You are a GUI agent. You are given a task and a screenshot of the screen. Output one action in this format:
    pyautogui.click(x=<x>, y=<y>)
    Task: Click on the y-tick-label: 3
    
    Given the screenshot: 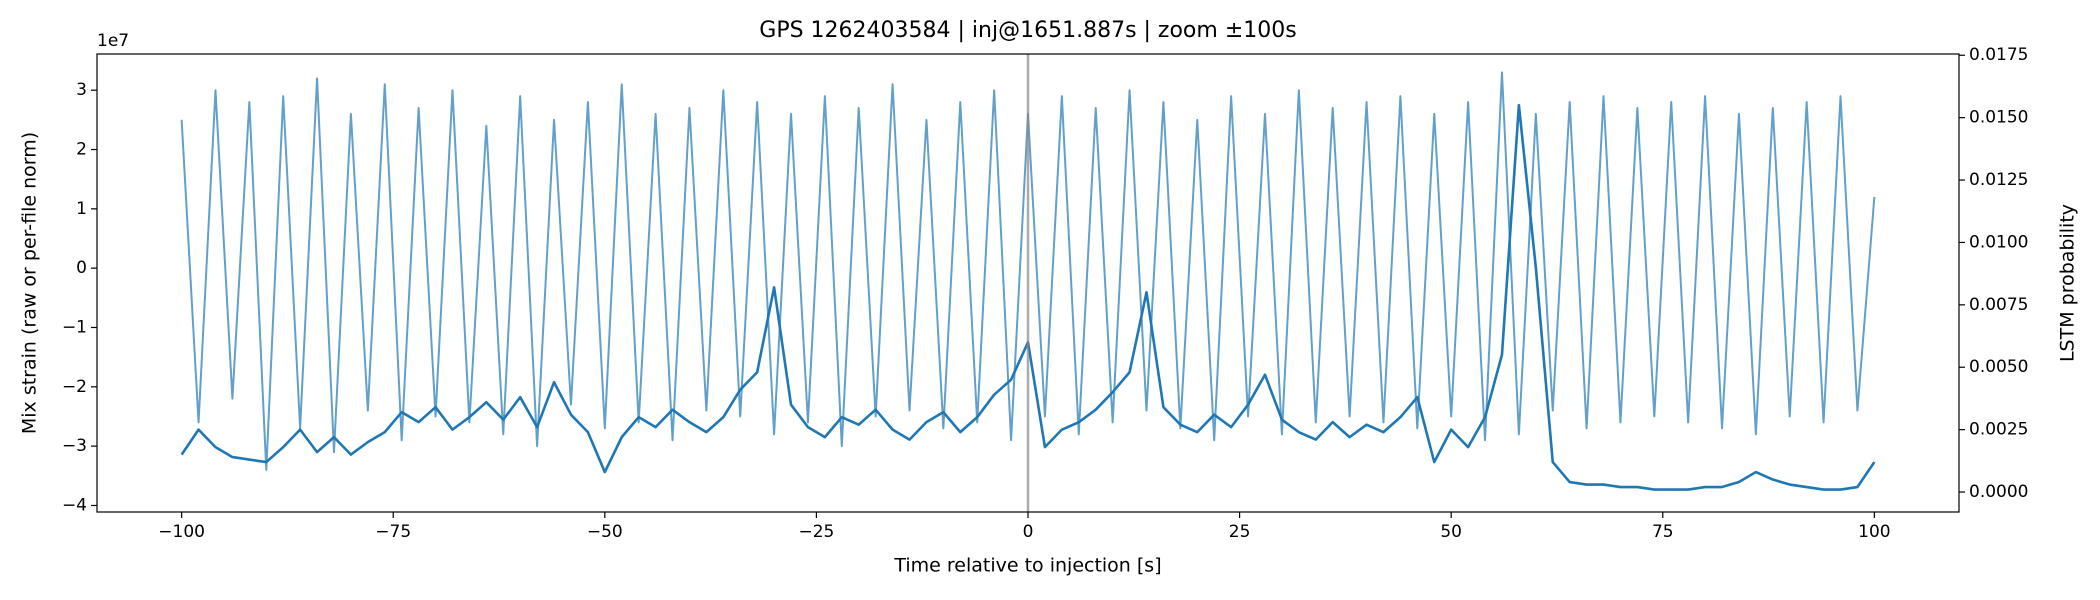 What is the action you would take?
    pyautogui.click(x=81, y=90)
    